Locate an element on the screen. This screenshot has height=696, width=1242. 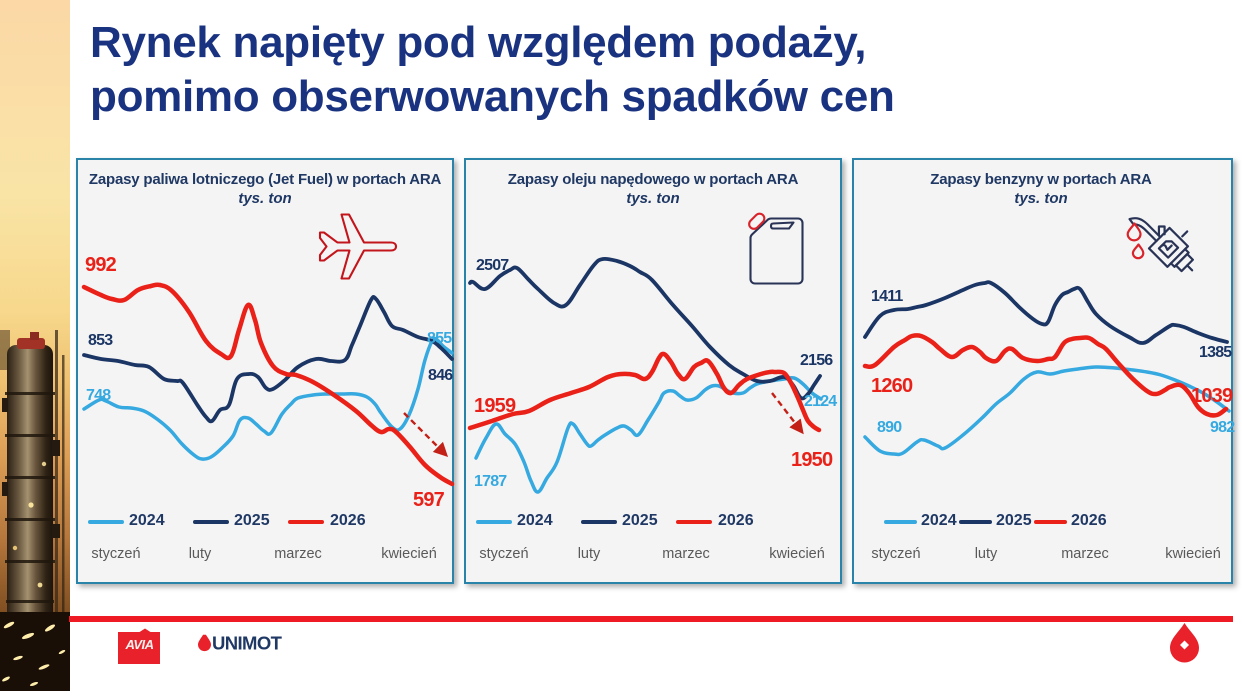
svg-text: UNIMOT is located at coordinates (247, 643).